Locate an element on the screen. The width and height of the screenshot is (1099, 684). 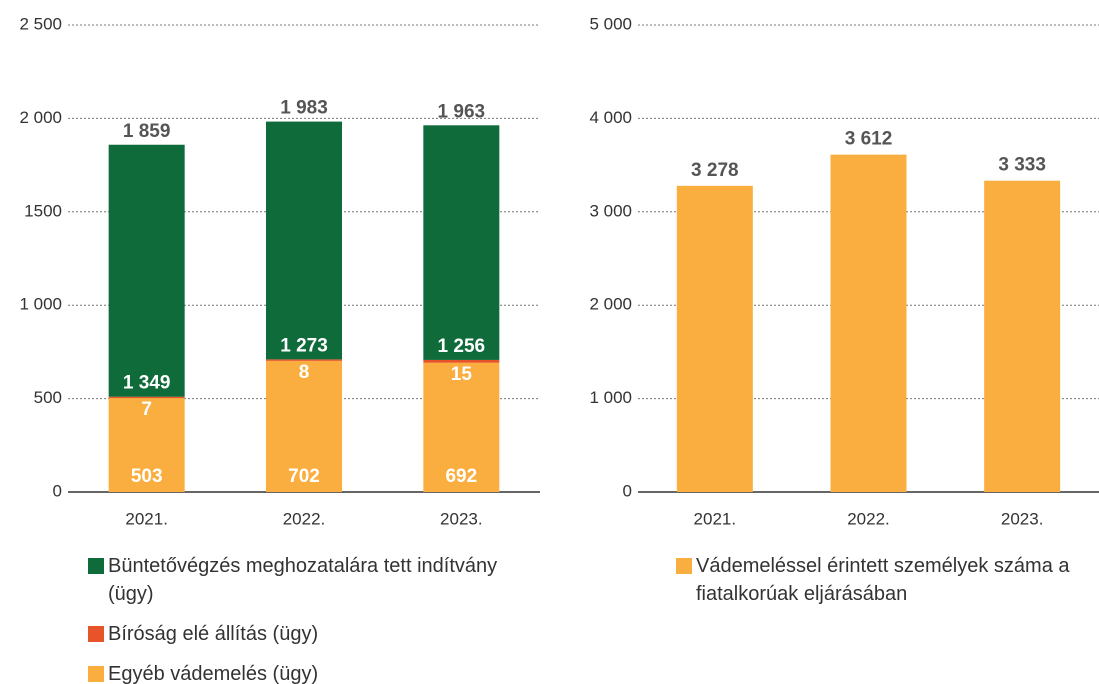
data-label: 503 is located at coordinates (147, 476).